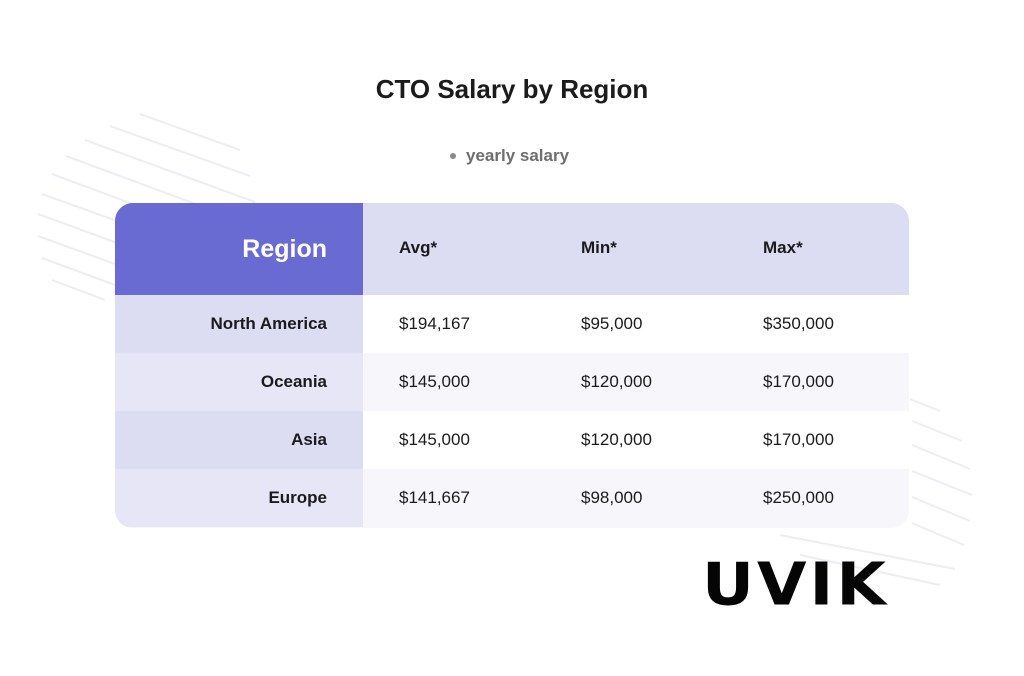  What do you see at coordinates (434, 323) in the screenshot?
I see `avg-cell: $194,167` at bounding box center [434, 323].